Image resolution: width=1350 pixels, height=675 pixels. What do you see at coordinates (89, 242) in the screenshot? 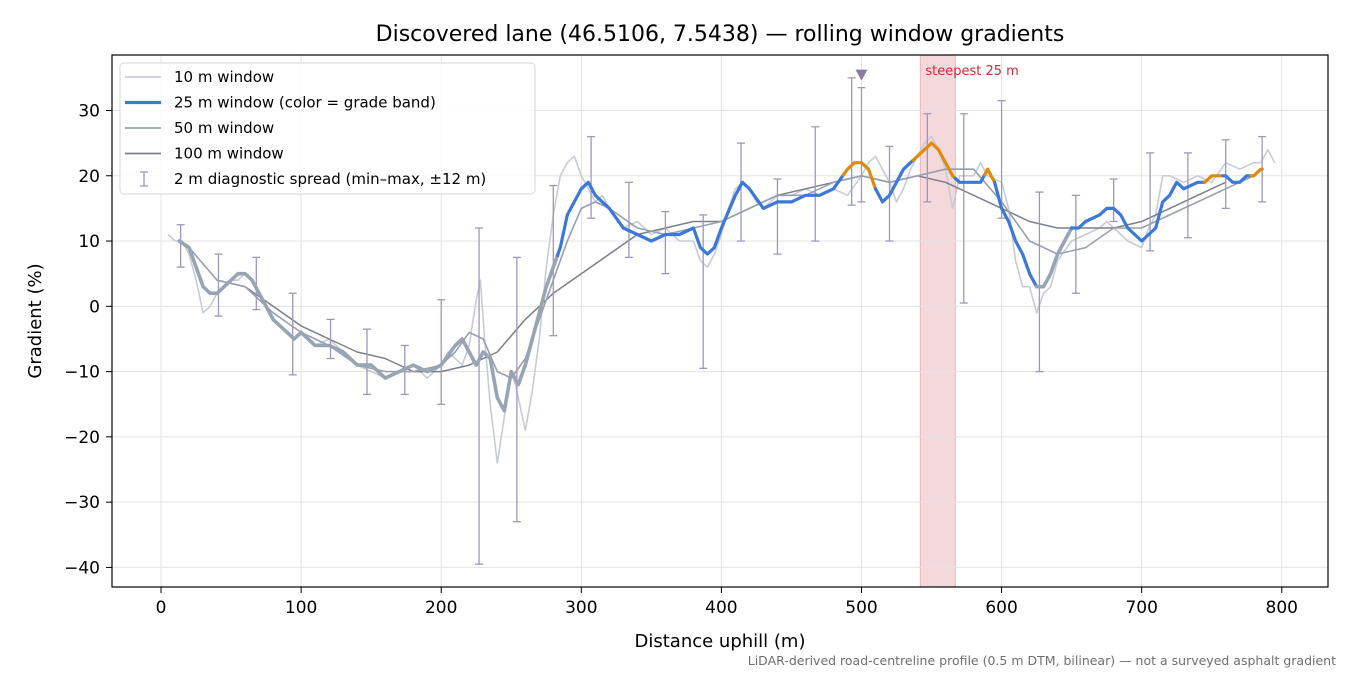
I see `y-tick-label: 10` at bounding box center [89, 242].